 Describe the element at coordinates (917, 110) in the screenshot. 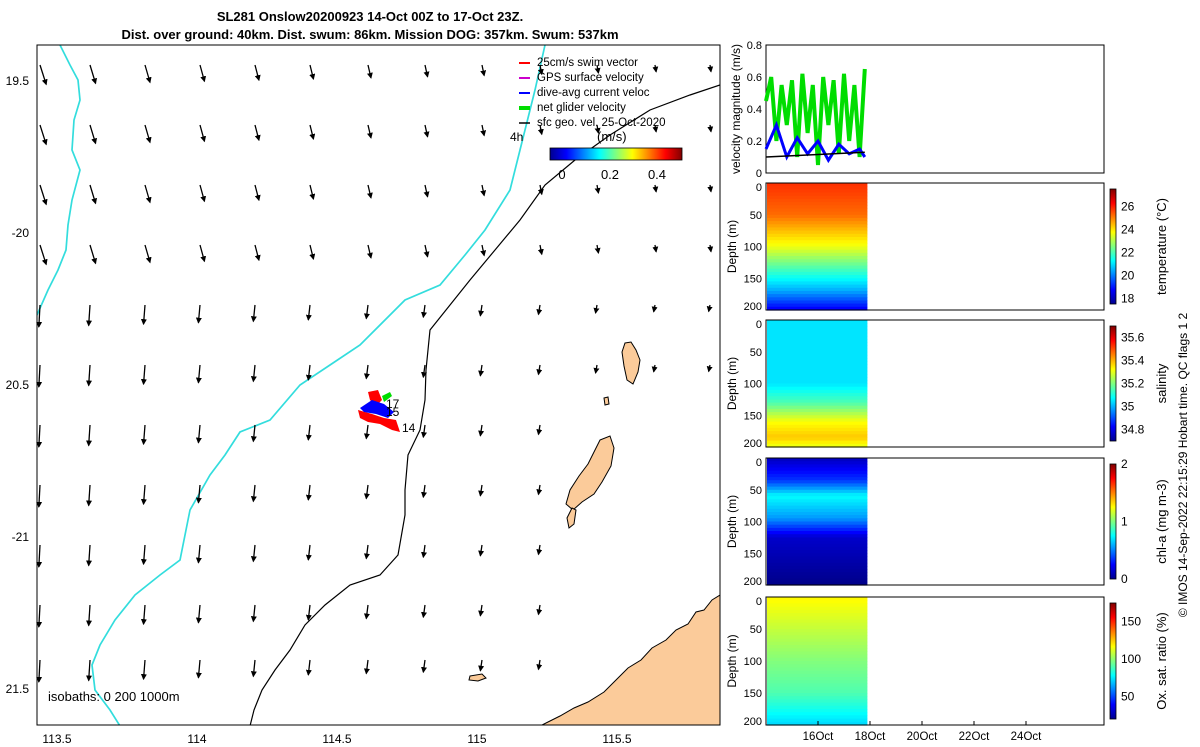

I see `velocity-panel: 0 0.2 0.4 0.6 0.8 velocity magnitude (m/s)` at that location.